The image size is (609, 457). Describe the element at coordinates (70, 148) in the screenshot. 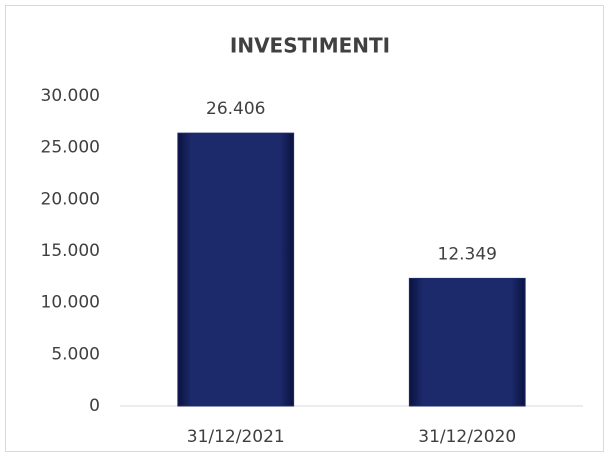

I see `y-tick-label: 25.000` at that location.